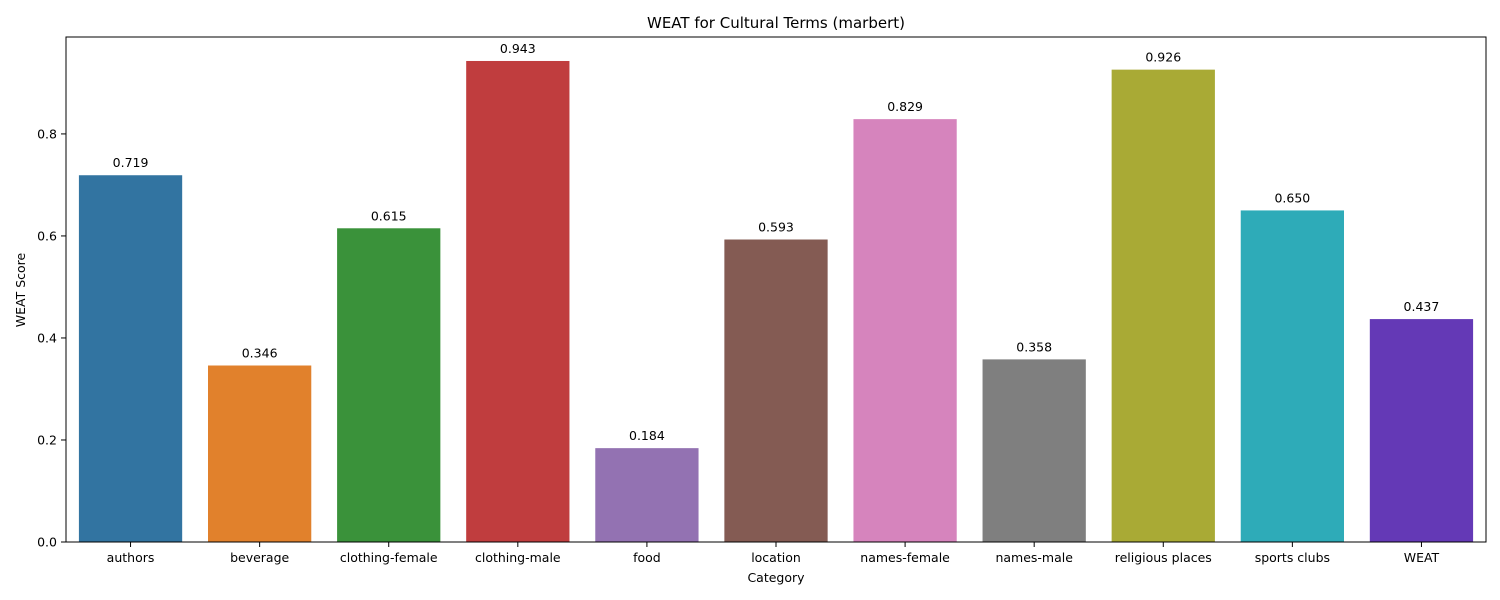 The height and width of the screenshot is (600, 1500). Describe the element at coordinates (260, 353) in the screenshot. I see `data-label-1: 0.346` at that location.